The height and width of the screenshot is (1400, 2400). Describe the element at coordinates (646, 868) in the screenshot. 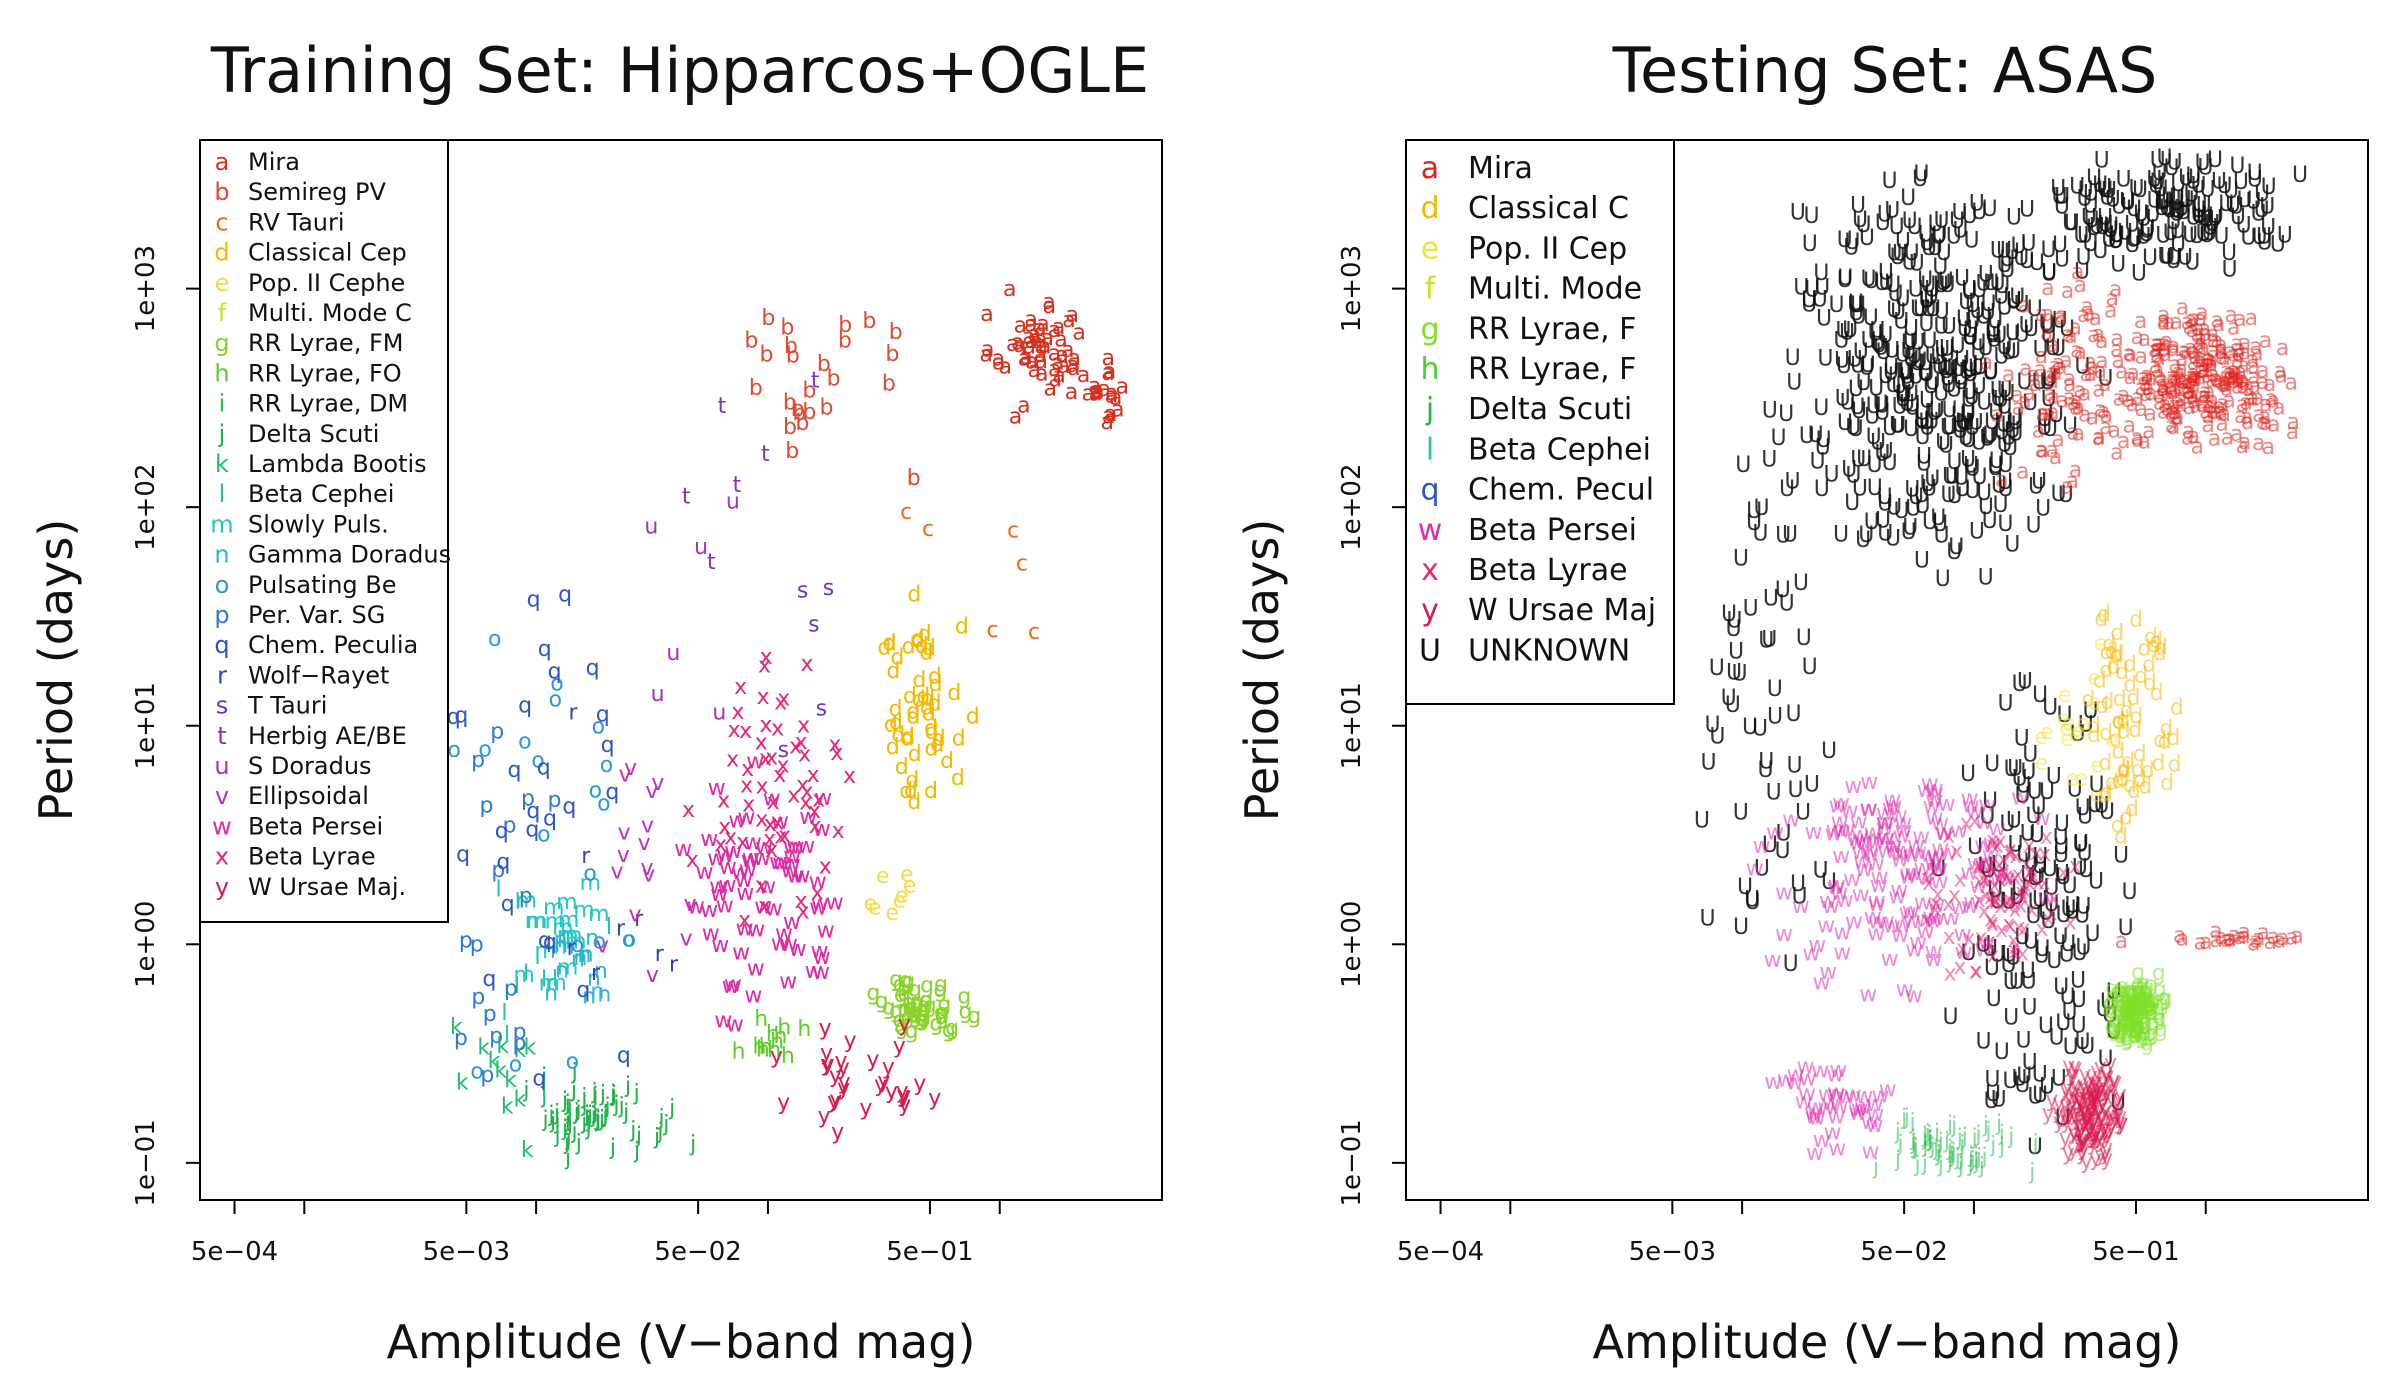

I see `data-point: v` at that location.